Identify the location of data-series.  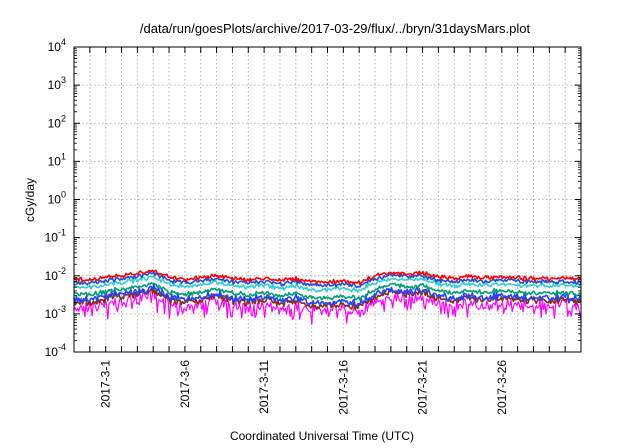
(327, 297).